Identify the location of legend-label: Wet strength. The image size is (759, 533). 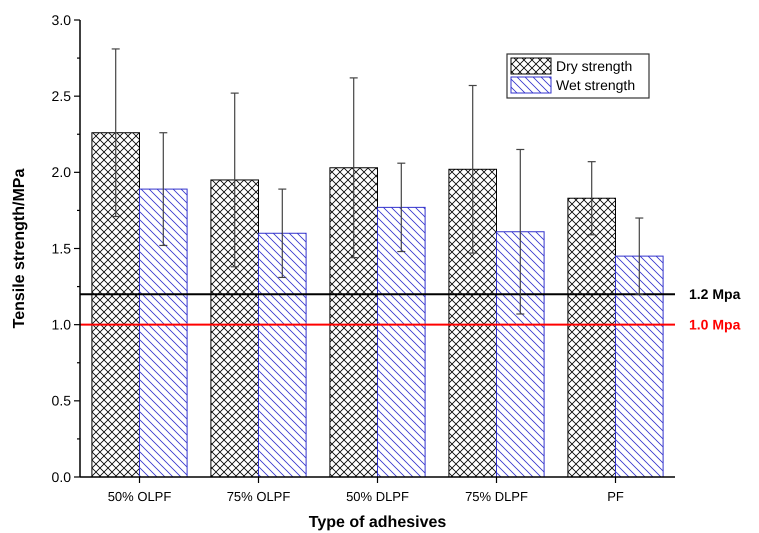
(596, 84).